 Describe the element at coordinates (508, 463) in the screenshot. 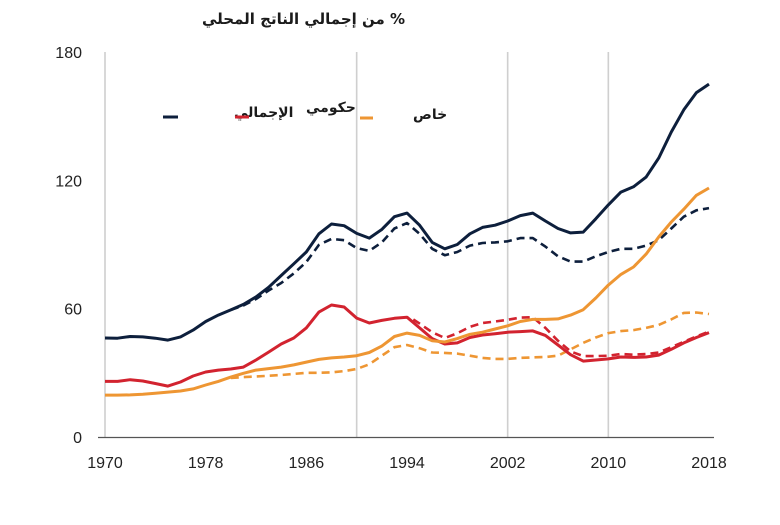

I see `x-tick-label: 2002` at that location.